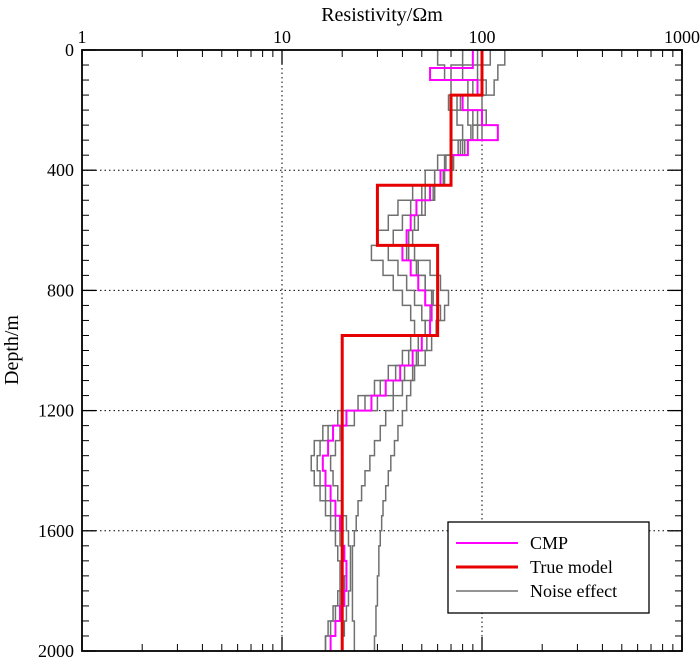 The image size is (700, 664). What do you see at coordinates (56, 531) in the screenshot?
I see `y-tick-label: 1600` at bounding box center [56, 531].